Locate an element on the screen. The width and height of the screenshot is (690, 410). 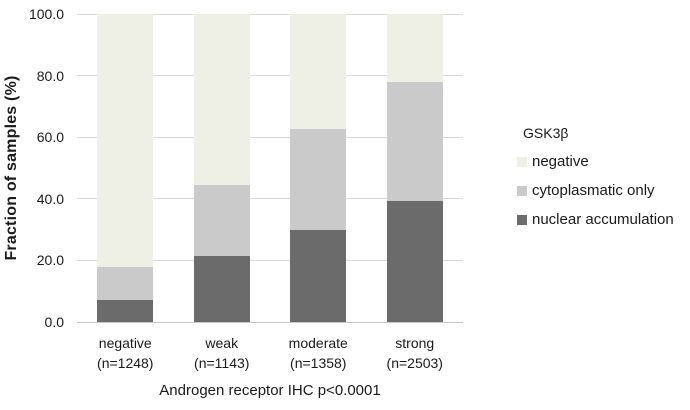
bar-moderate-nuclear-accumulation is located at coordinates (318, 276).